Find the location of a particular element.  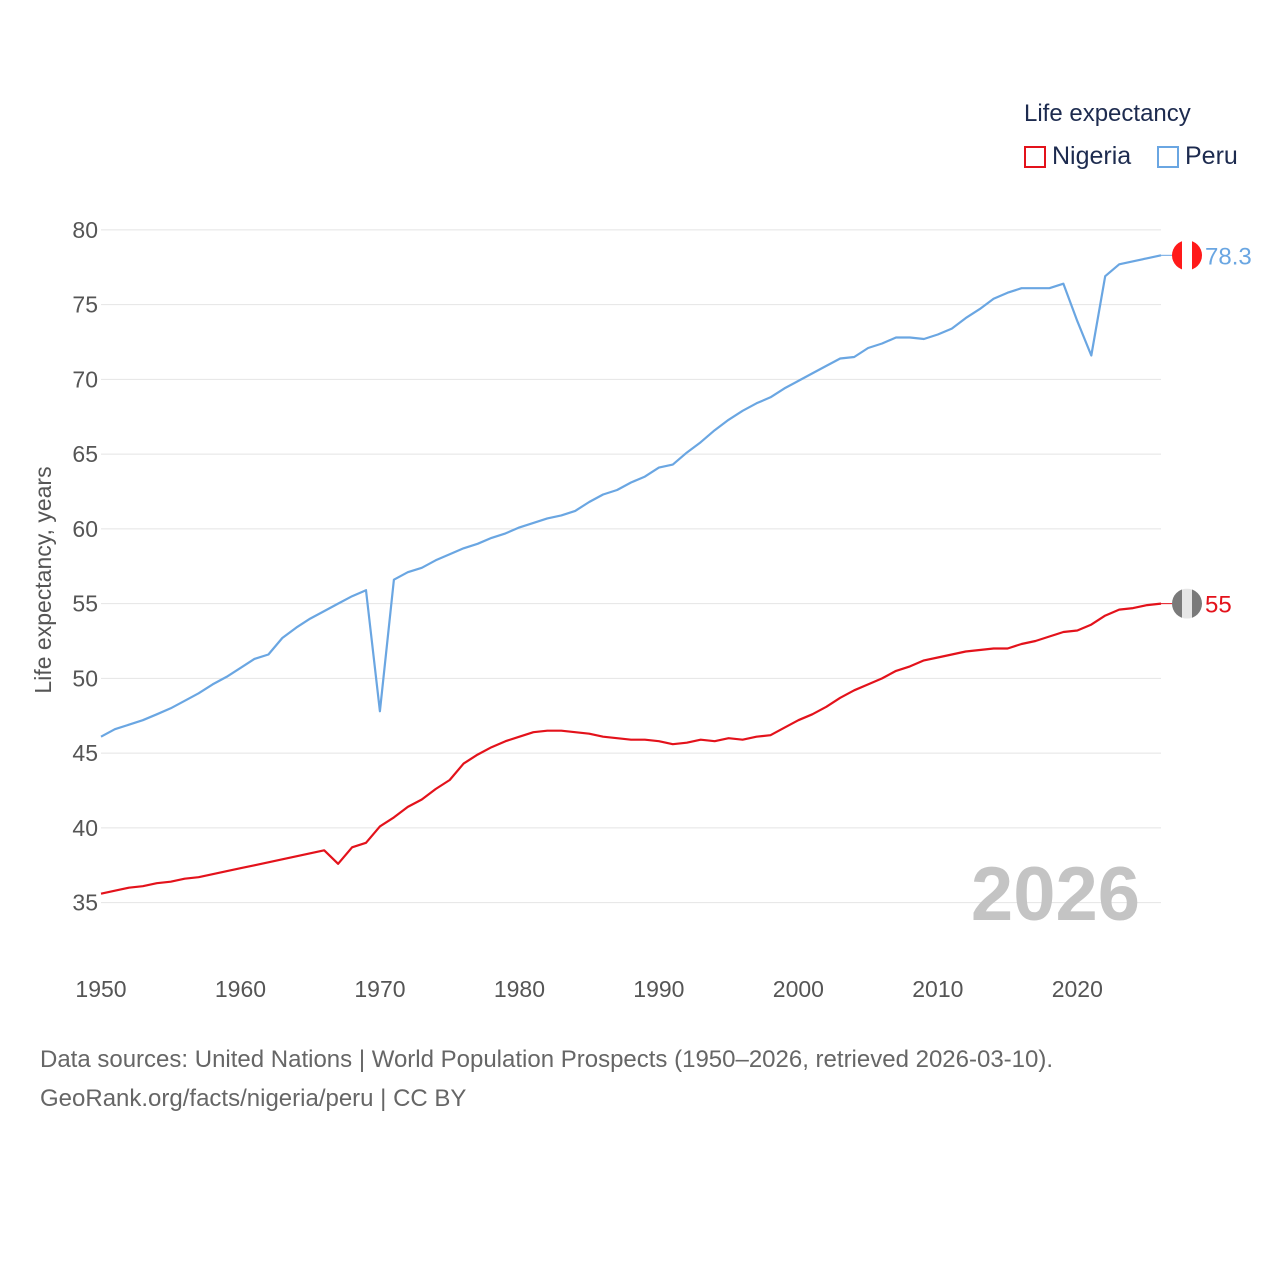

end-value-label-peru: 78.3 is located at coordinates (1228, 256).